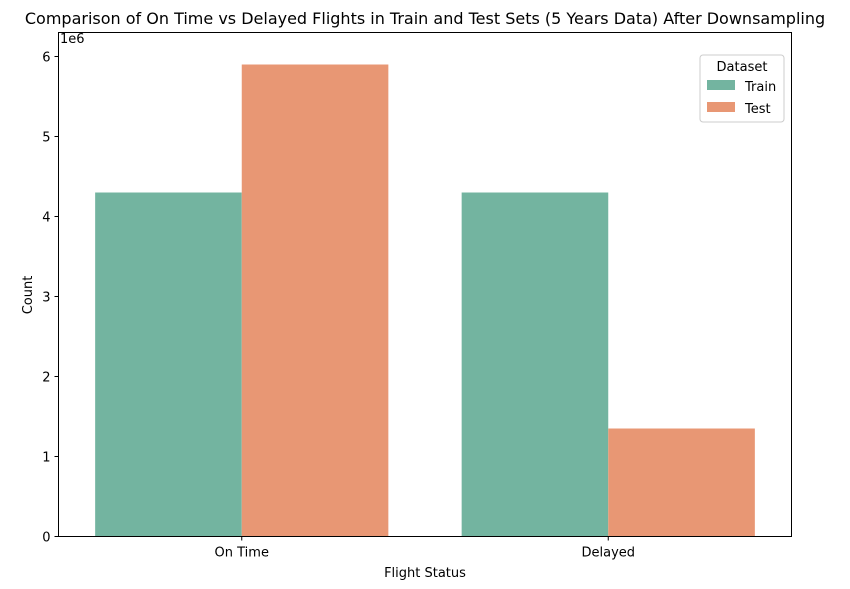 This screenshot has width=850, height=589. I want to click on bar-train-on-time, so click(168, 364).